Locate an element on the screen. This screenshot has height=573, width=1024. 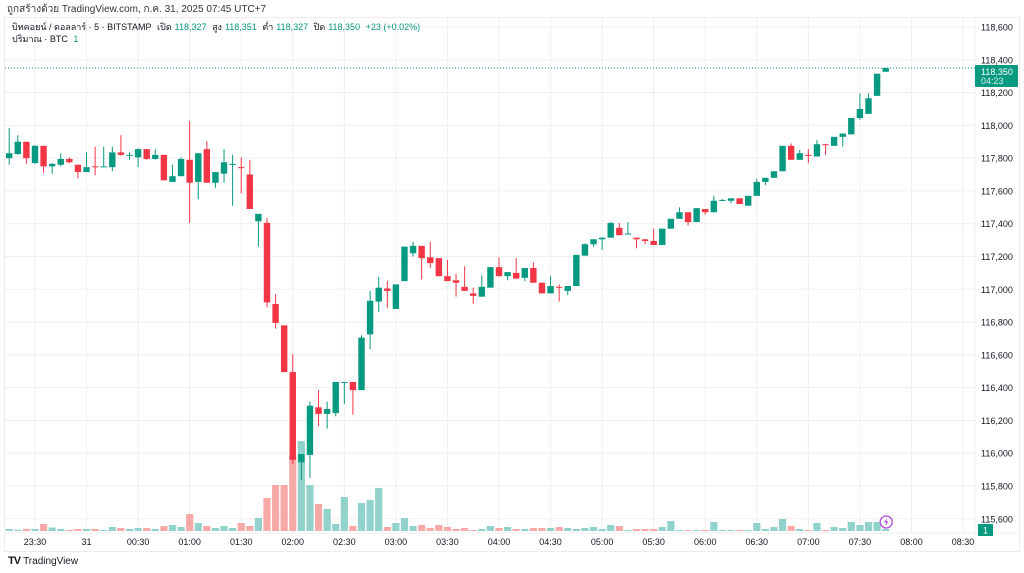
time-tick-label: 04:30 is located at coordinates (550, 542).